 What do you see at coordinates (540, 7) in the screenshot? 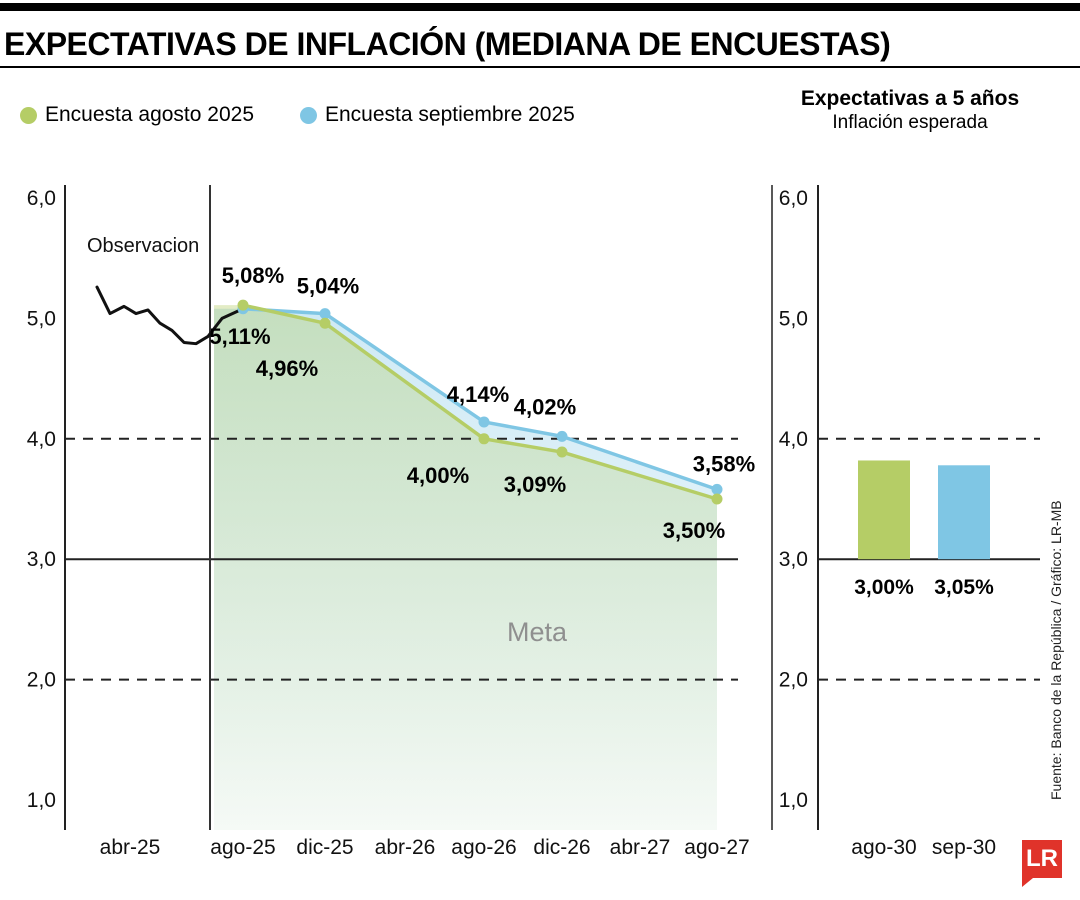
I see `top-bar` at bounding box center [540, 7].